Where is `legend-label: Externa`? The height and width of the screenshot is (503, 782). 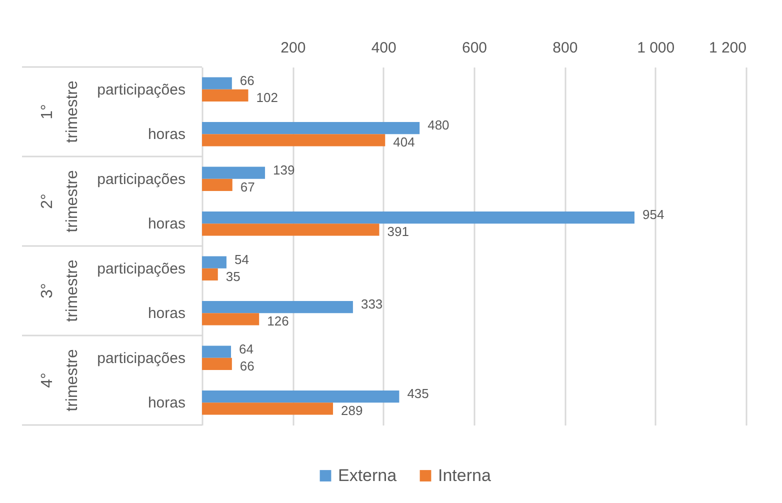 legend-label: Externa is located at coordinates (368, 475).